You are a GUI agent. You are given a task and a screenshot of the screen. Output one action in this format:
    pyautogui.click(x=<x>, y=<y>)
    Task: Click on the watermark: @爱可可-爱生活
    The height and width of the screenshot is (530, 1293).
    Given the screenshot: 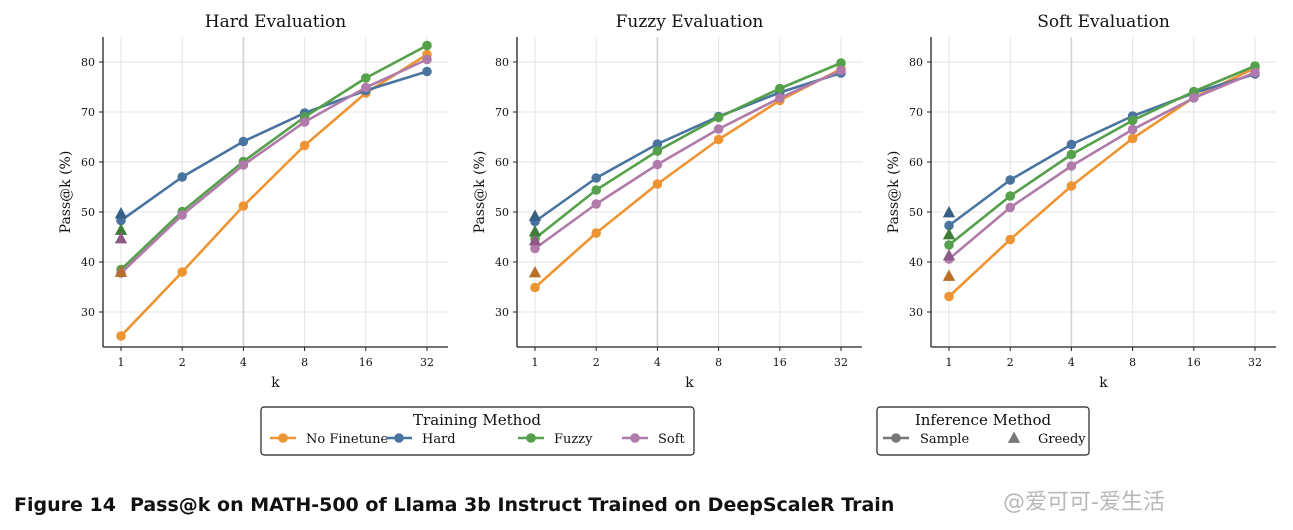 What is the action you would take?
    pyautogui.click(x=1084, y=502)
    